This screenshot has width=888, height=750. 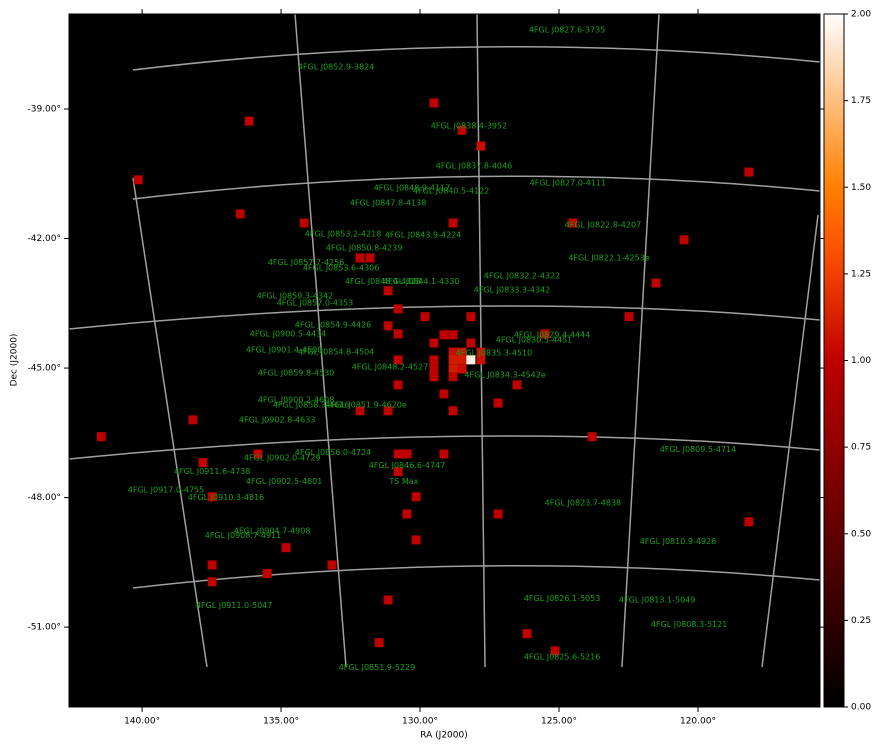 I want to click on source-label: 4FGL J0854.8-4504, so click(x=336, y=352).